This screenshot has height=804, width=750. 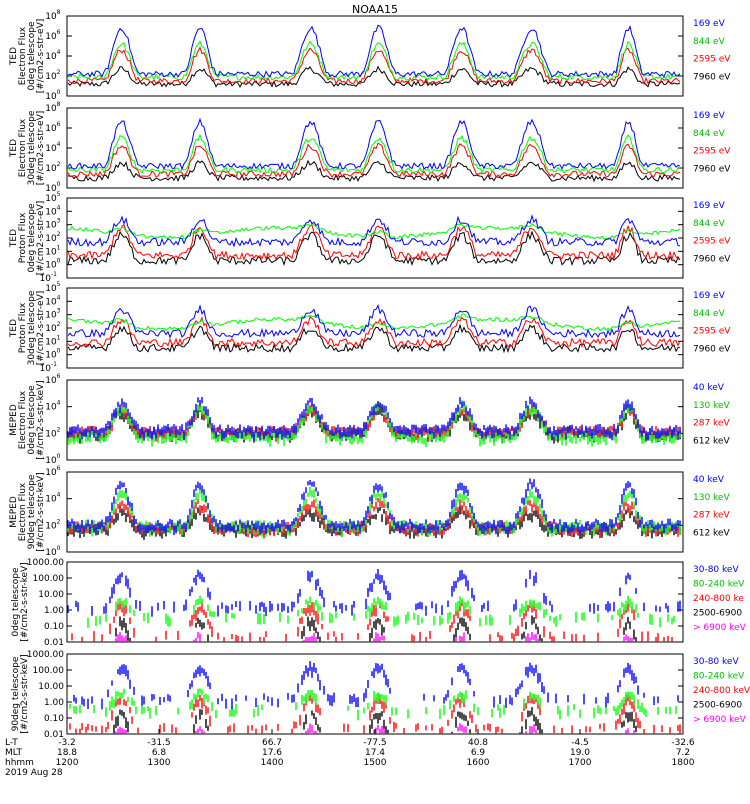 What do you see at coordinates (54, 274) in the screenshot?
I see `y-tick-exponent: -1` at bounding box center [54, 274].